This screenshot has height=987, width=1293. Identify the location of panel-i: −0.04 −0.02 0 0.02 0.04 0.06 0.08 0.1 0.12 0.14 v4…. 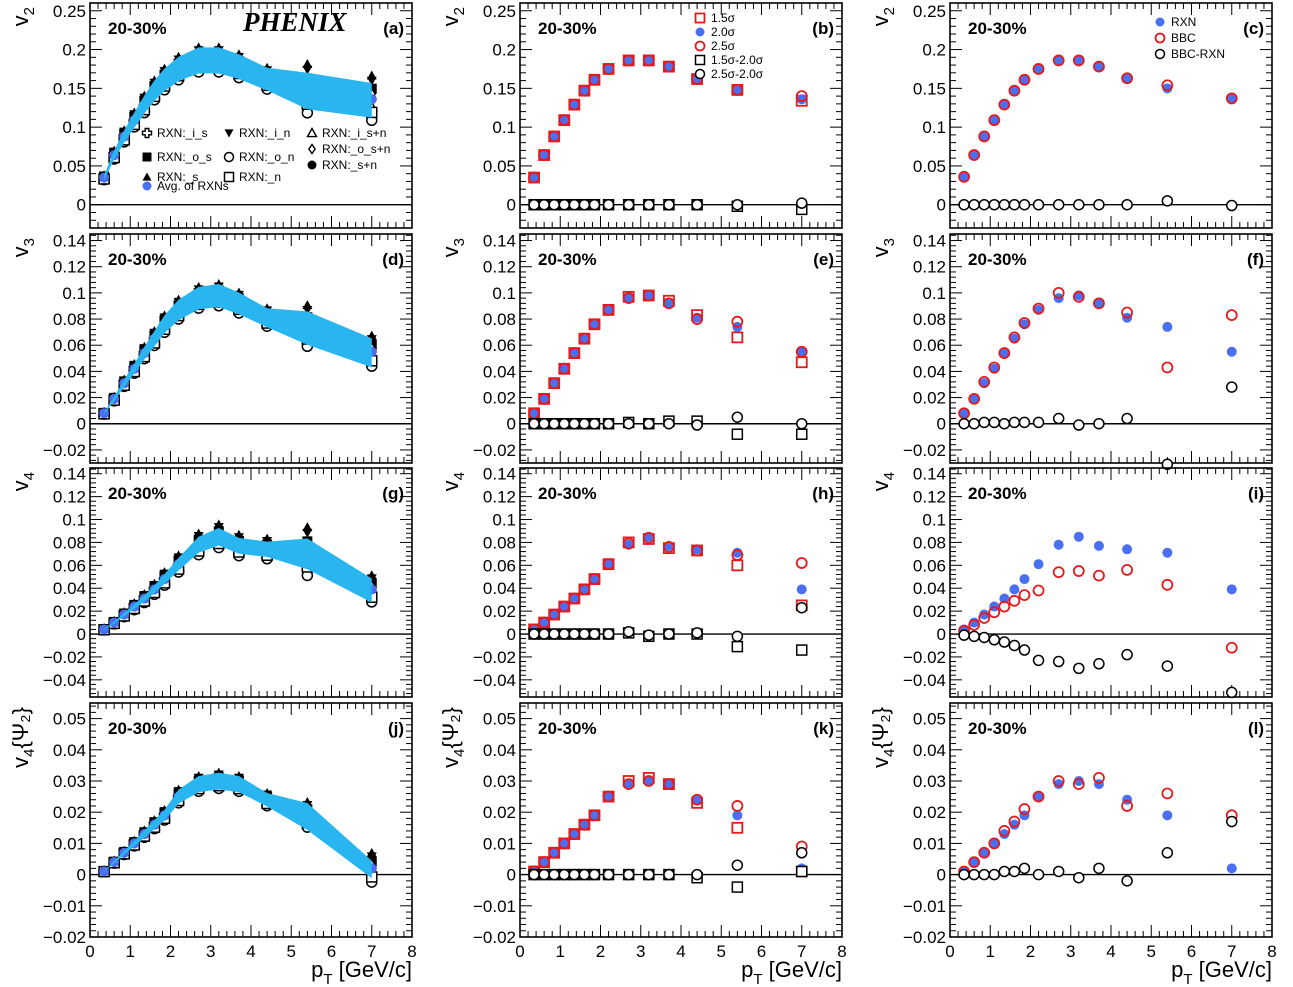
(1070, 582).